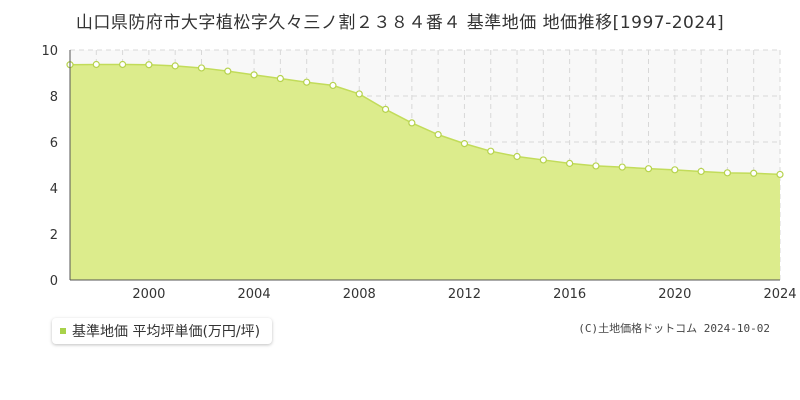 The height and width of the screenshot is (400, 800). Describe the element at coordinates (254, 294) in the screenshot. I see `x-tick-label: 2004` at that location.